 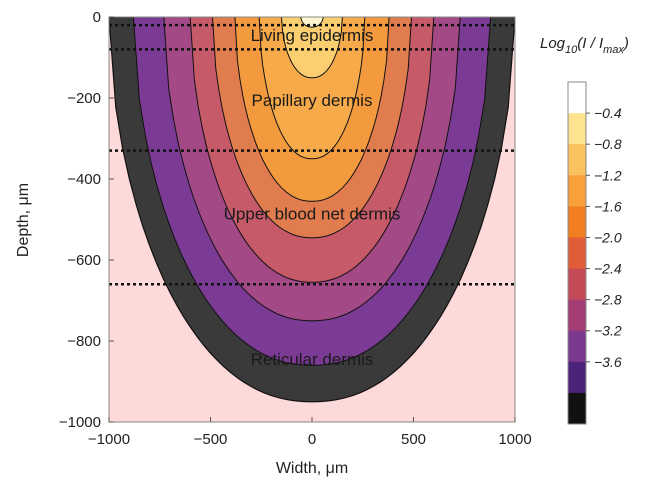 I want to click on y-axis-label: Depth, μm, so click(x=23, y=220).